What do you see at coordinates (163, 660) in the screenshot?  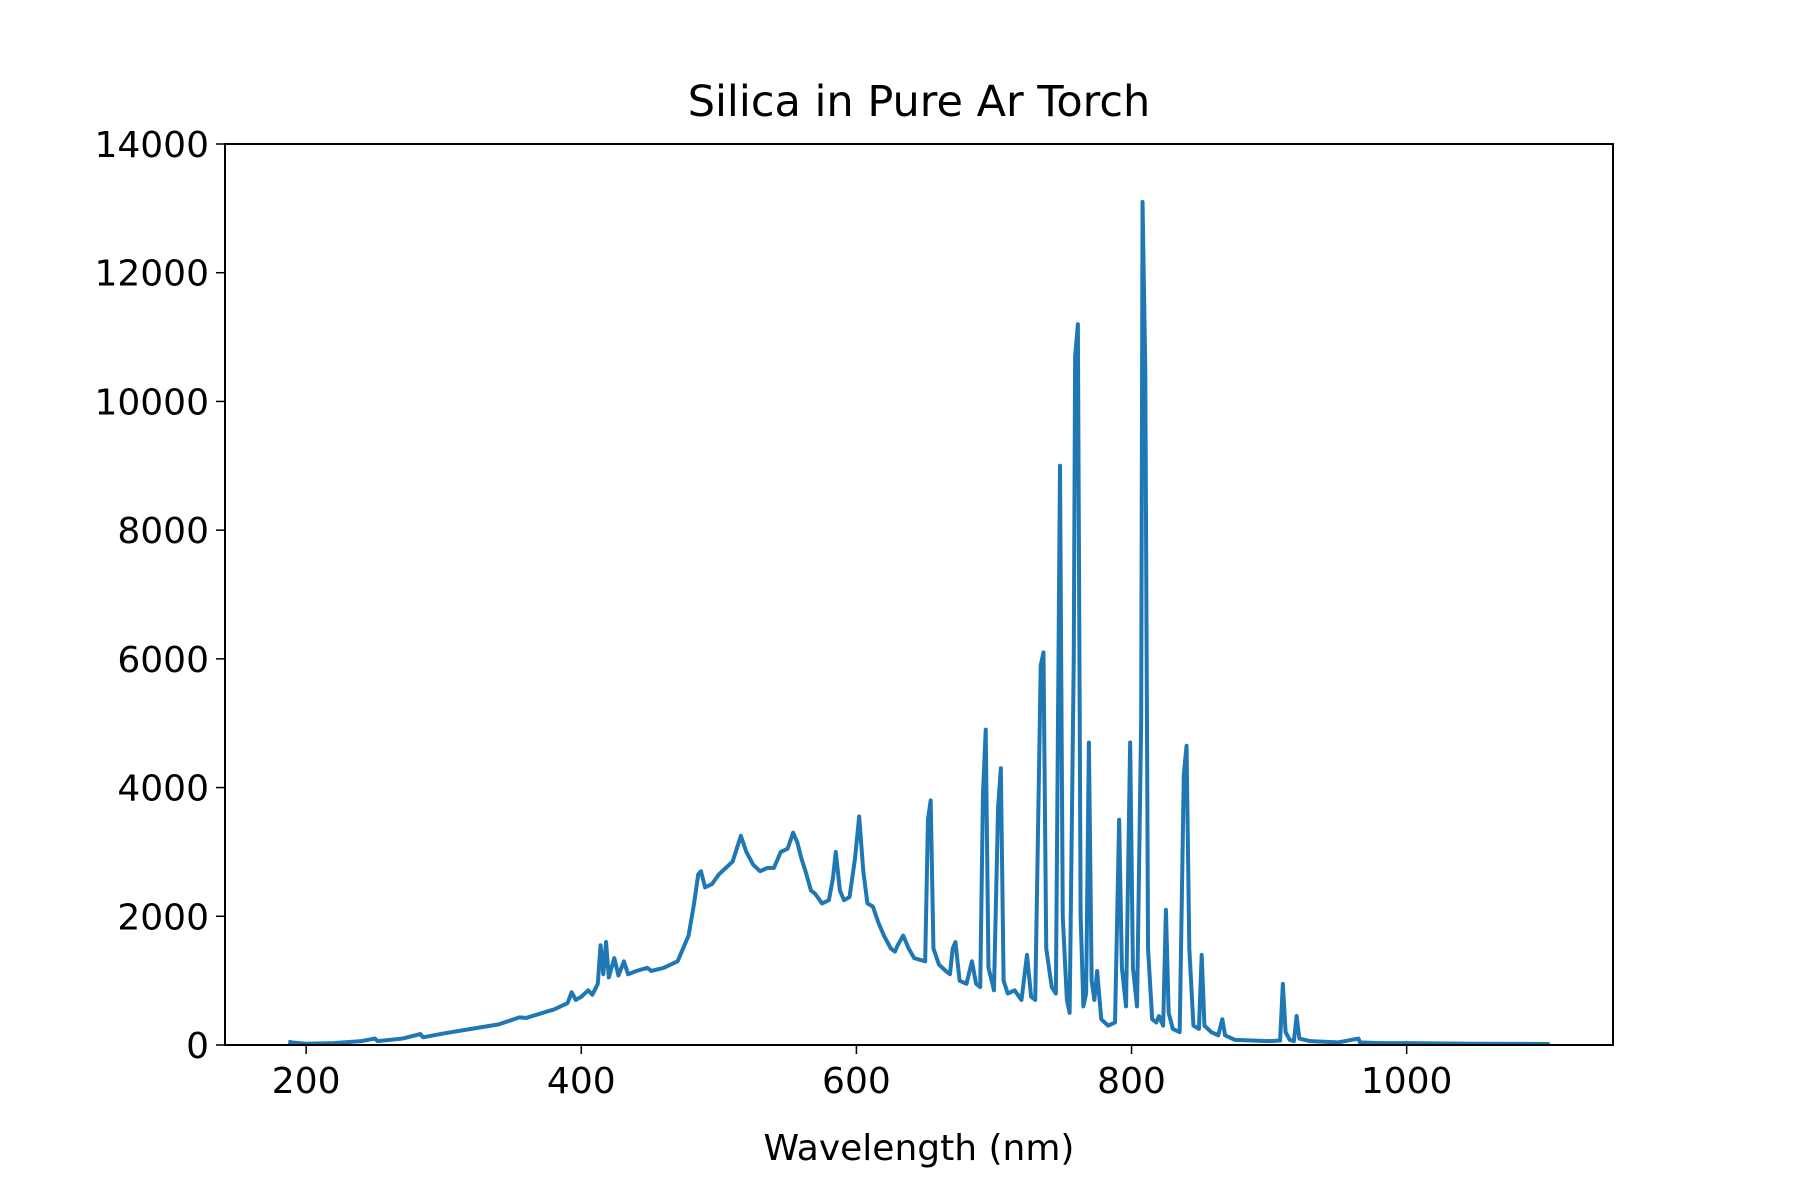 I see `y-tick-label: 6000` at bounding box center [163, 660].